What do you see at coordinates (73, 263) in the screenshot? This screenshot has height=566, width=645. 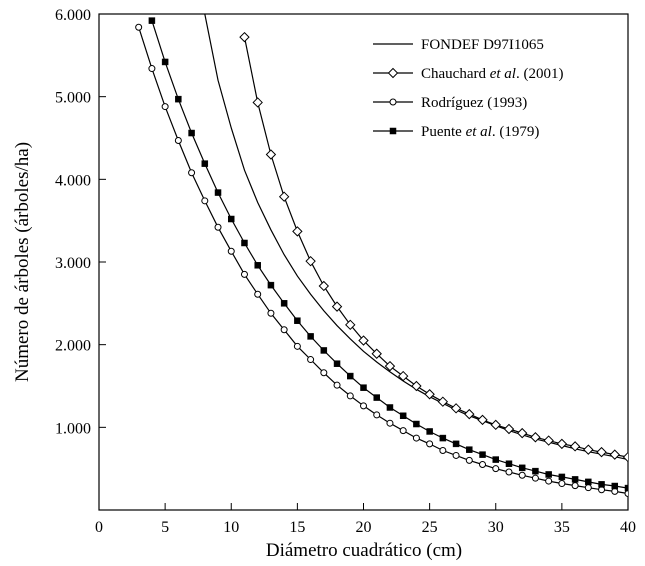 I see `y-tick-label: 3.000` at bounding box center [73, 263].